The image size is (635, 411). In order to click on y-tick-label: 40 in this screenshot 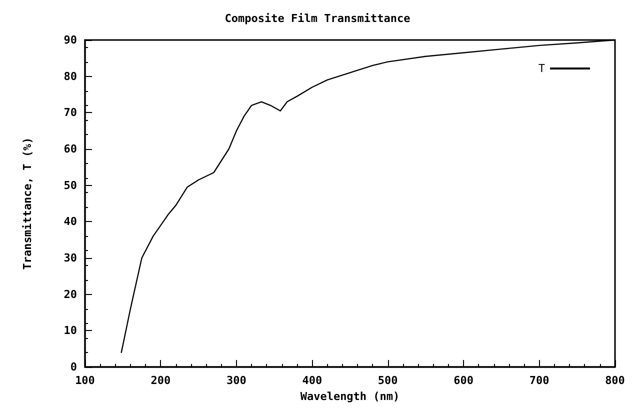, I will do `click(70, 221)`.